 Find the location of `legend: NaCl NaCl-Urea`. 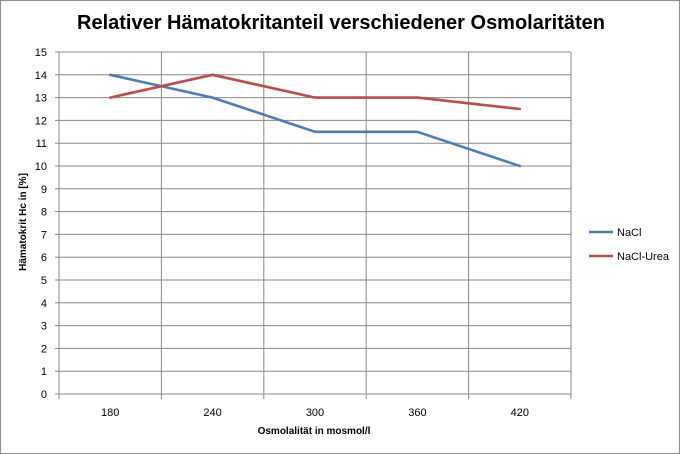

legend: NaCl NaCl-Urea is located at coordinates (629, 245).